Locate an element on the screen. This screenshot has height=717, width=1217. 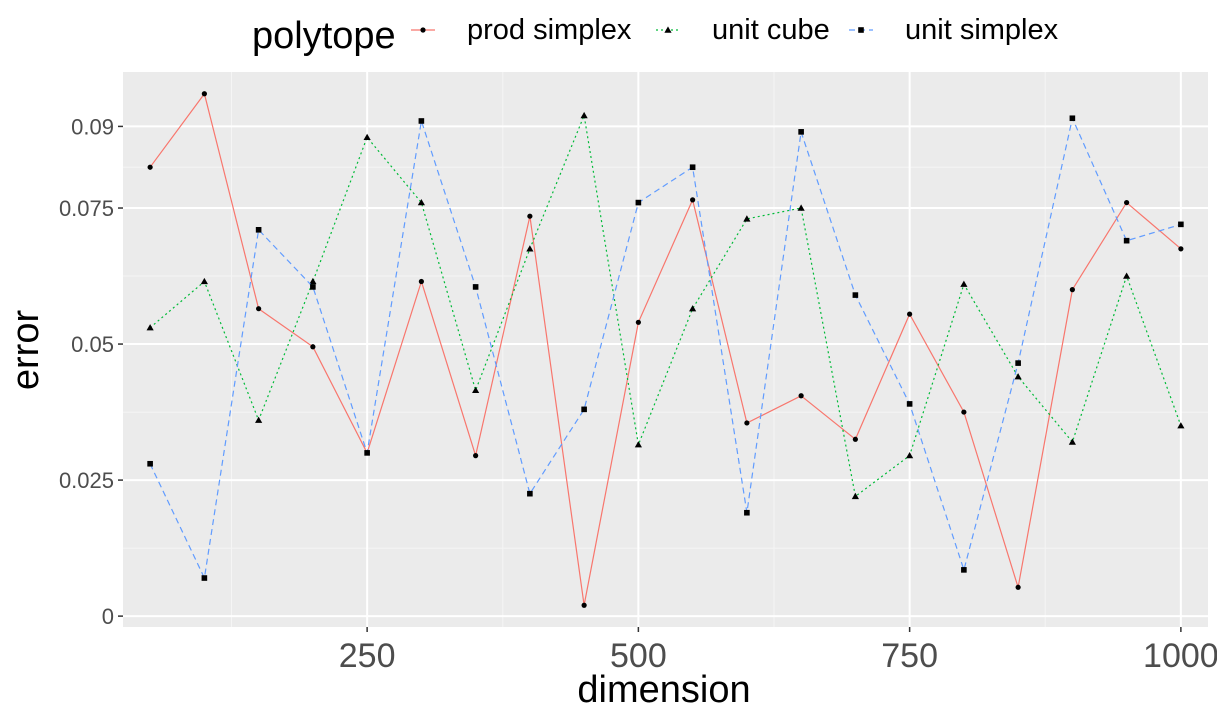
legend-item-unit-simplex: unit simplex is located at coordinates (954, 30).